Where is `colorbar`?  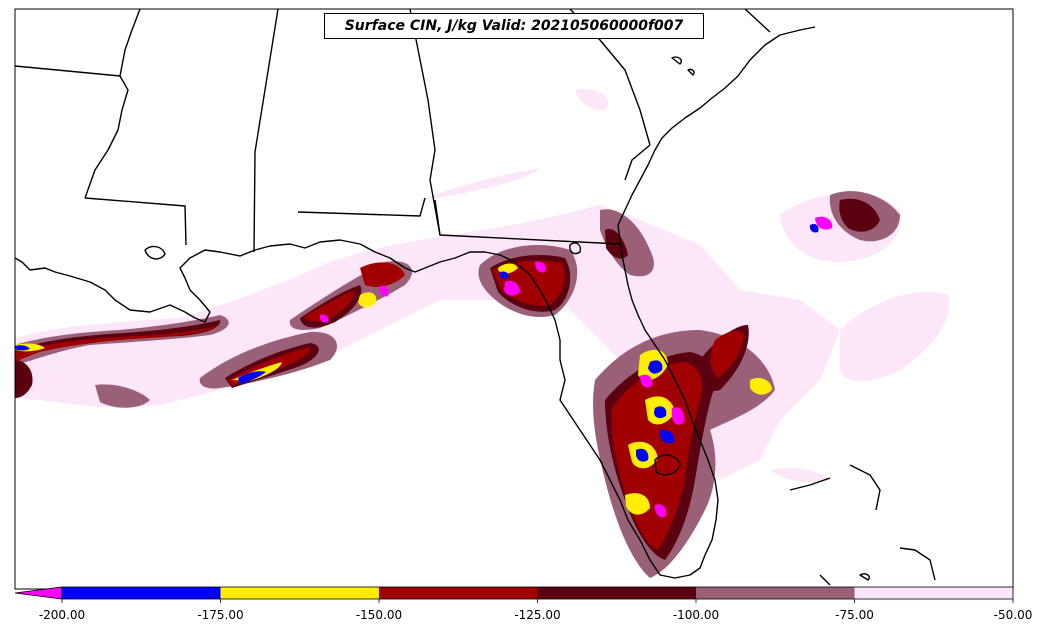 colorbar is located at coordinates (514, 593).